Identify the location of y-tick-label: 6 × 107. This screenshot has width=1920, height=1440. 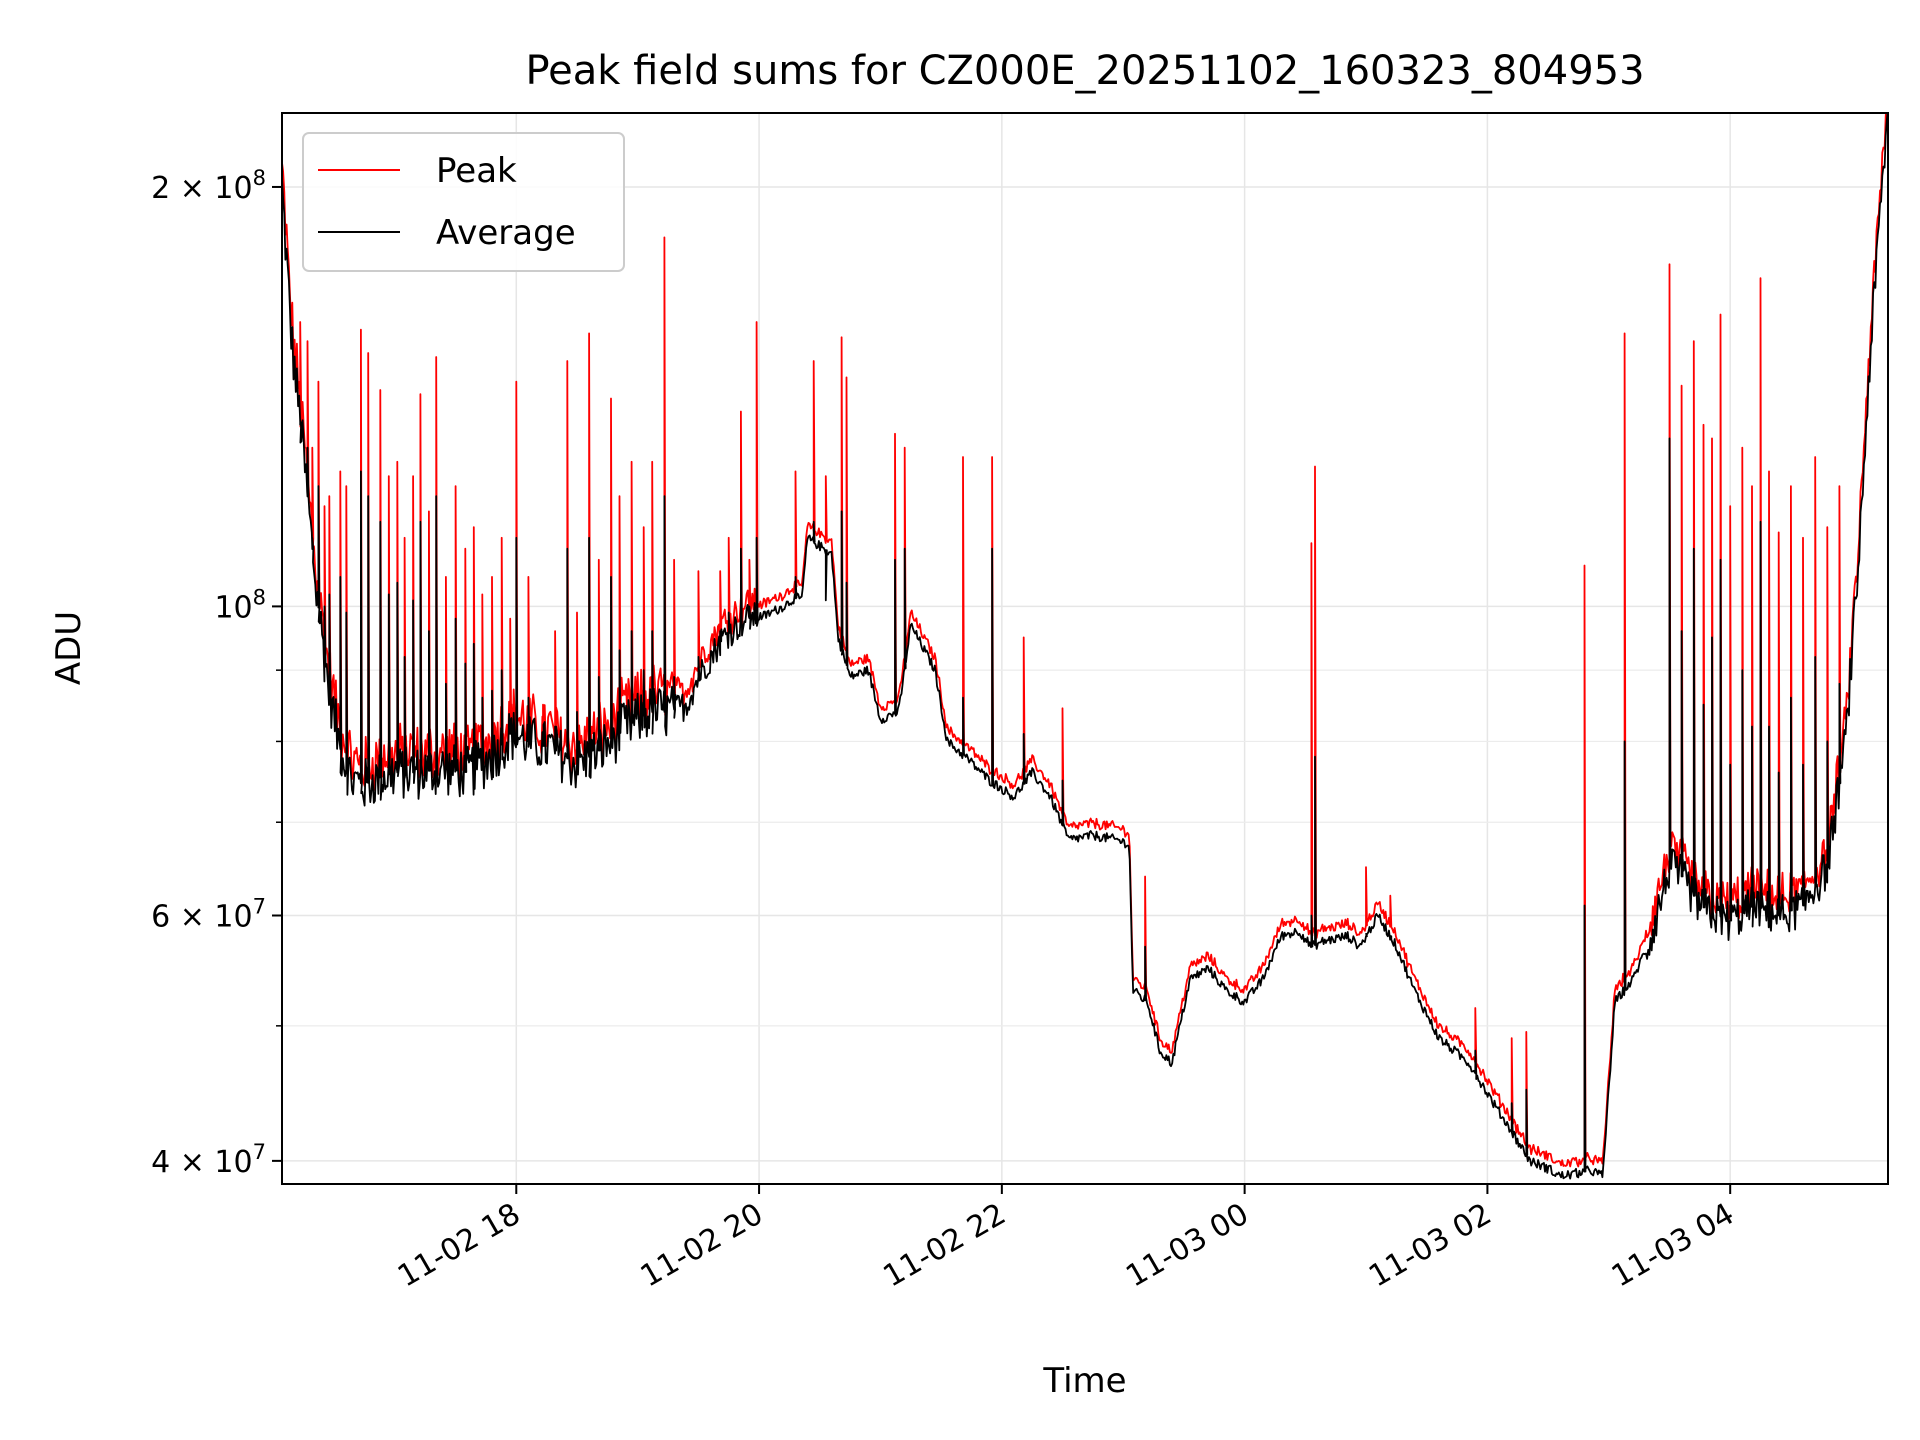
(208, 915).